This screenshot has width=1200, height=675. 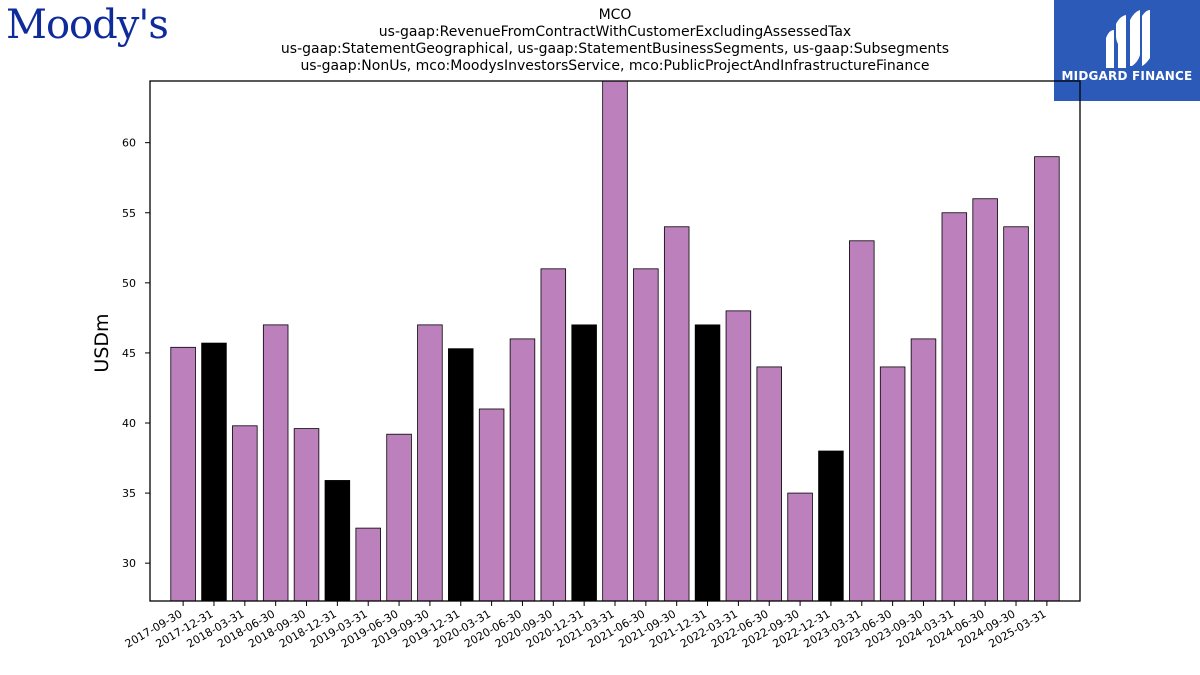 I want to click on midgard-finance-text: MIDGARD FINANCE, so click(x=1127, y=76).